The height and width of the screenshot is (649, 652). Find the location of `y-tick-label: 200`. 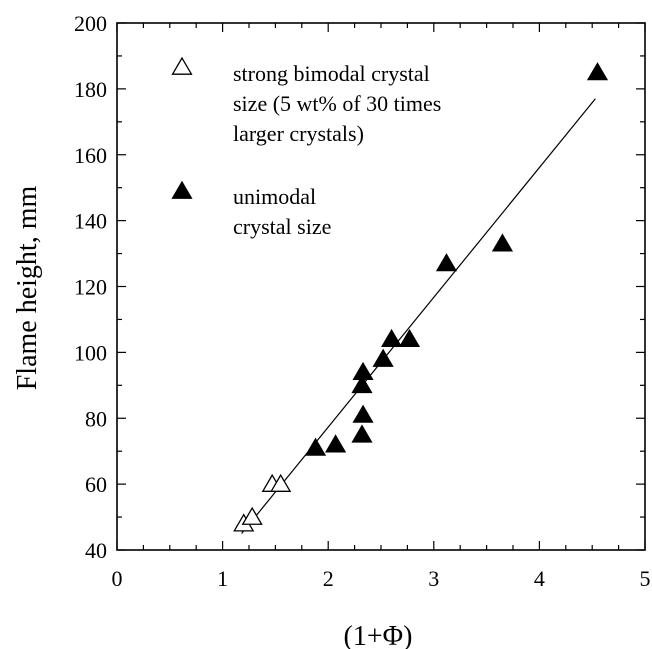

y-tick-label: 200 is located at coordinates (90, 23).